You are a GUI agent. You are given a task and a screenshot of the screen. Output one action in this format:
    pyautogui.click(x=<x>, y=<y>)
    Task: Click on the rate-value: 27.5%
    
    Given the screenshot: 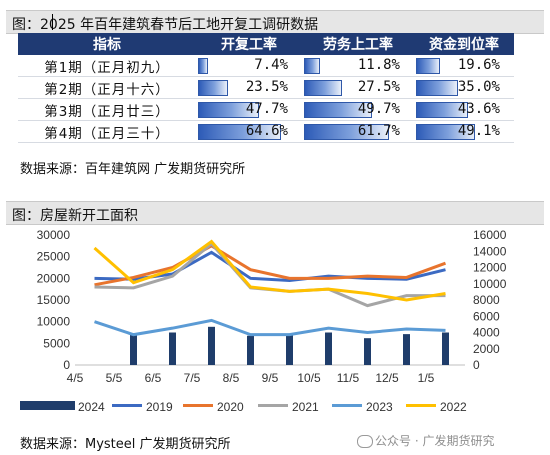 What is the action you would take?
    pyautogui.click(x=378, y=86)
    